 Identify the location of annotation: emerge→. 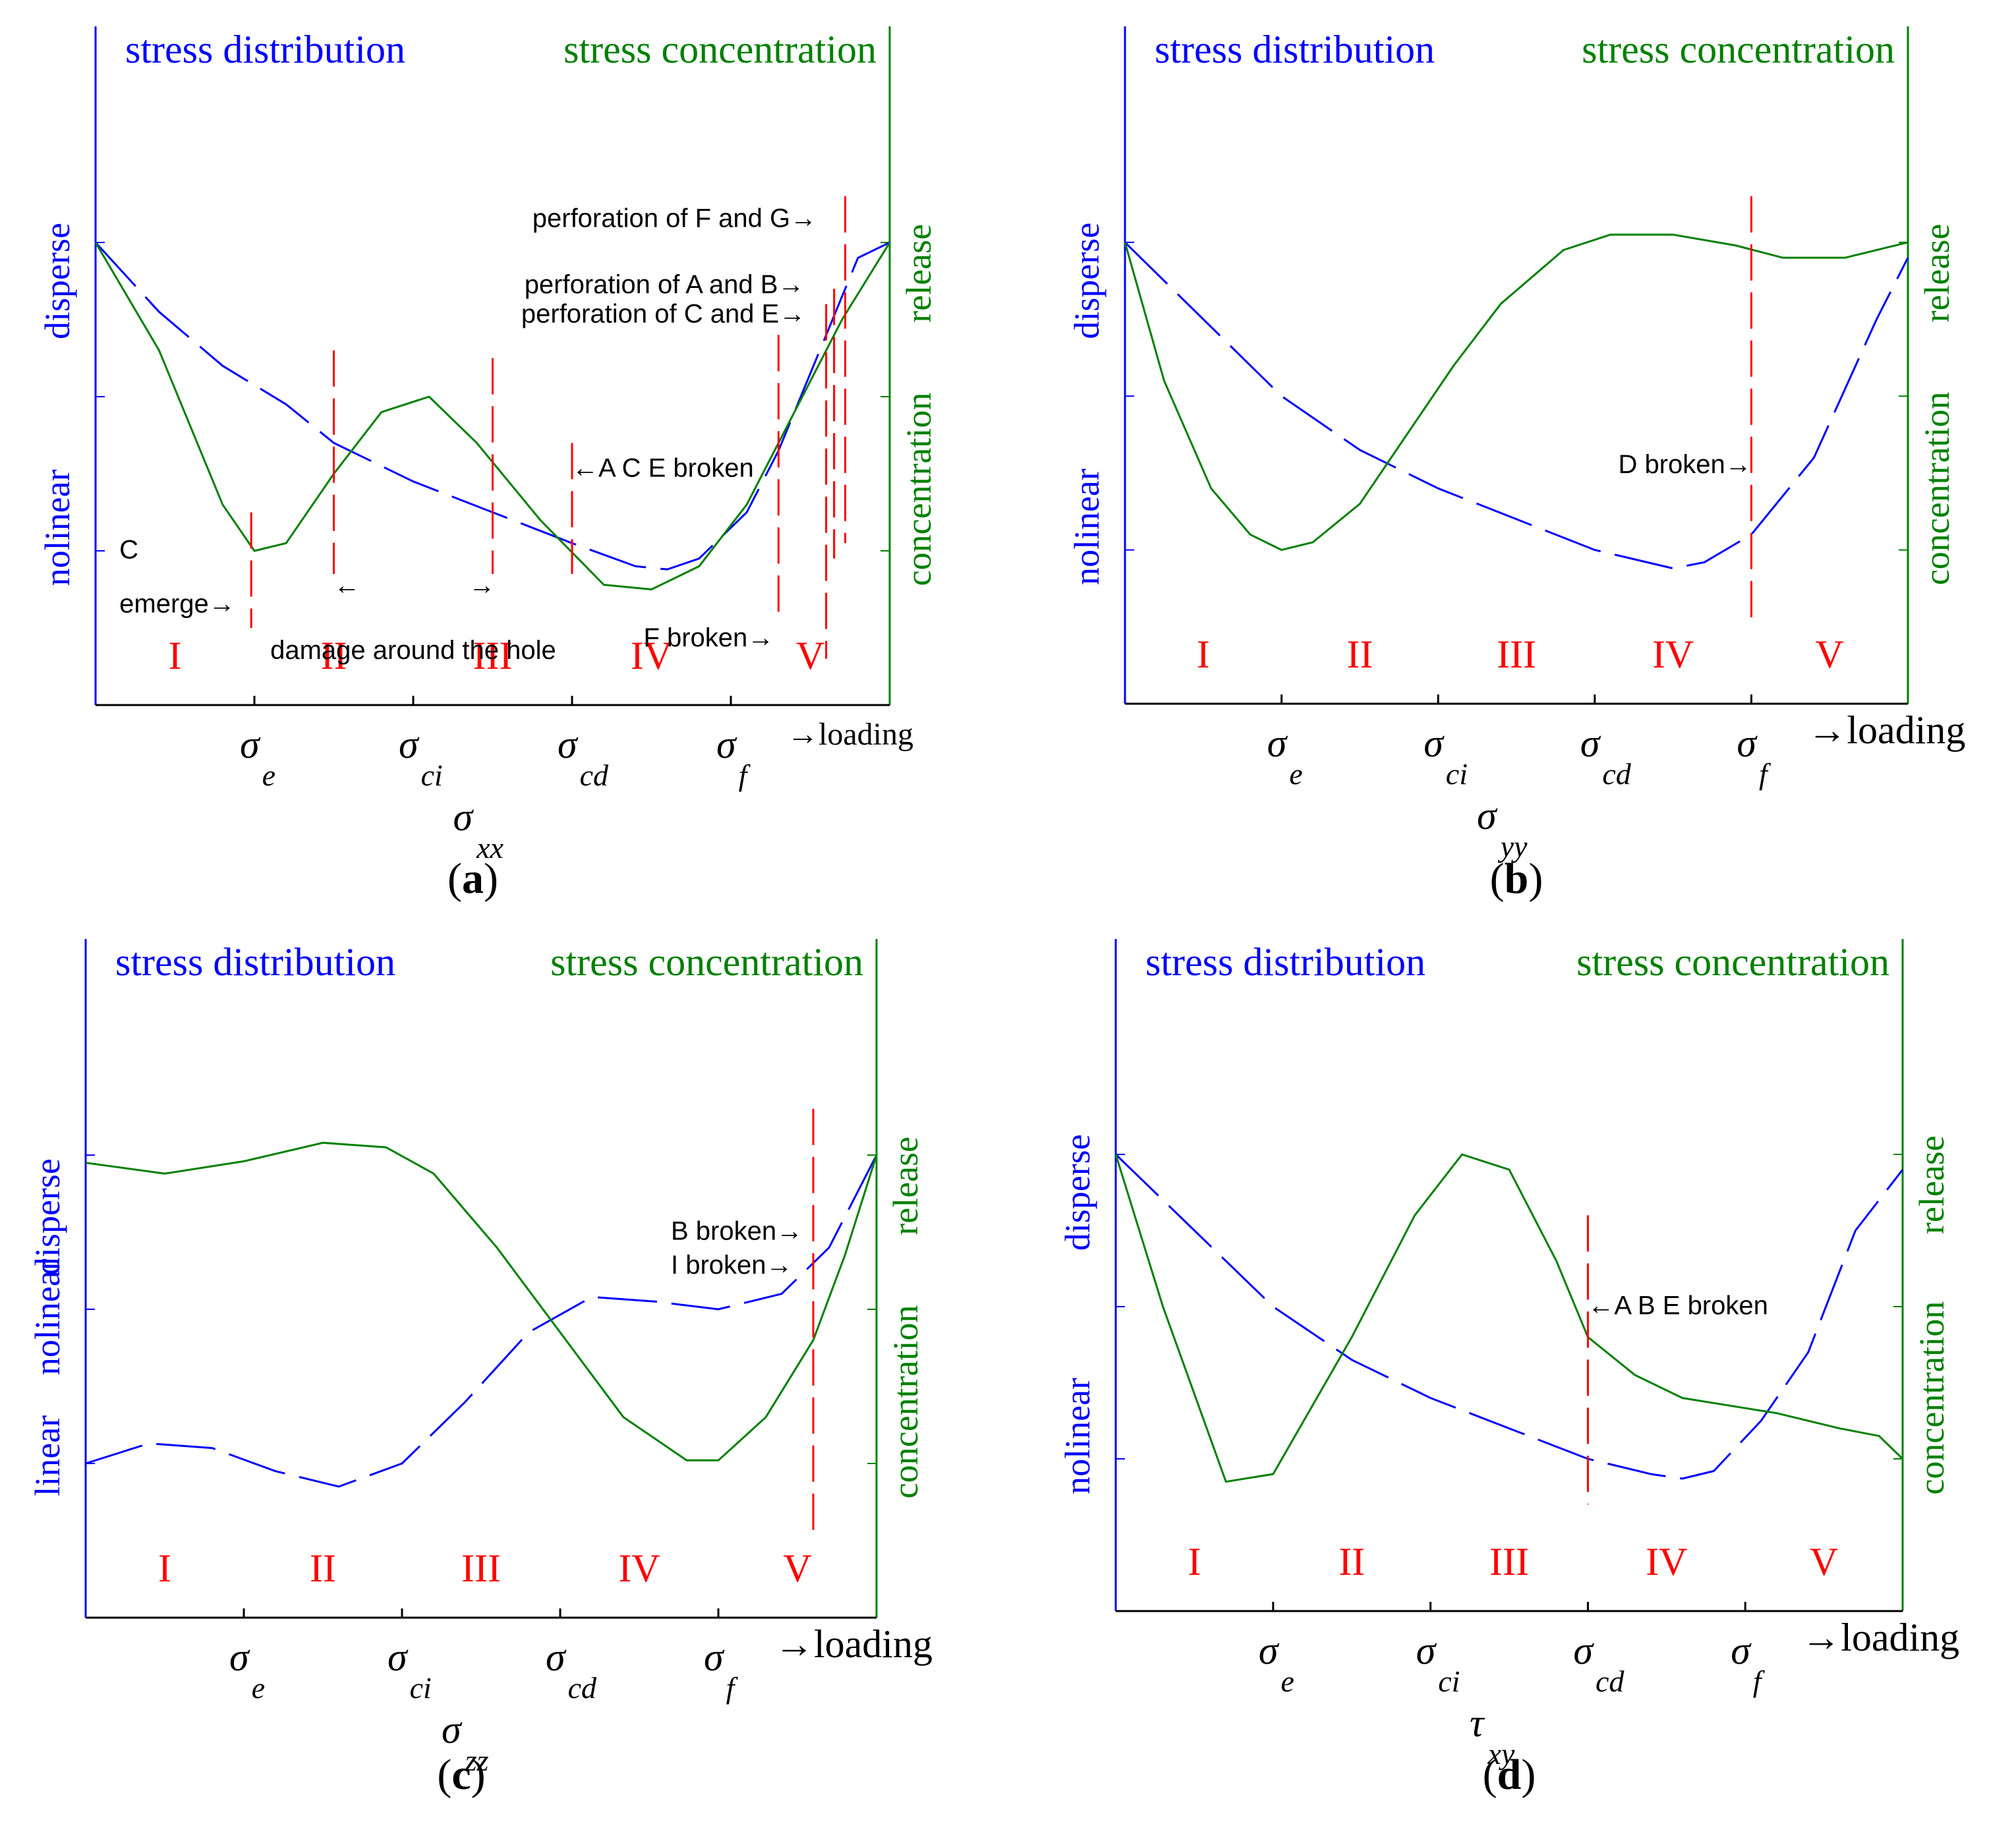
(177, 604).